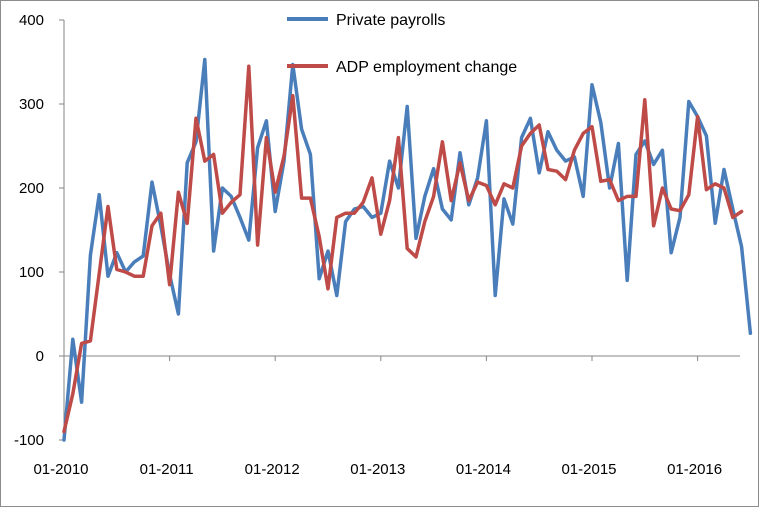  What do you see at coordinates (167, 469) in the screenshot?
I see `x-tick-label: 01-2011` at bounding box center [167, 469].